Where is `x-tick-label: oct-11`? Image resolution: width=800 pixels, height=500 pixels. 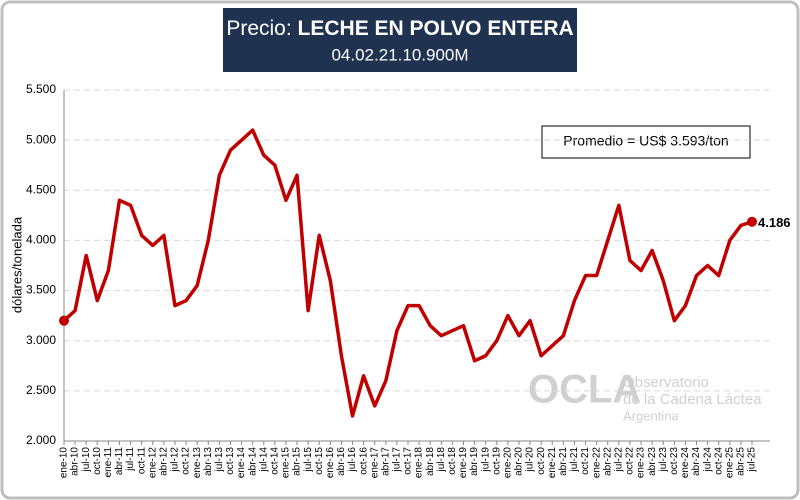 x-tick-label: oct-11 is located at coordinates (141, 460).